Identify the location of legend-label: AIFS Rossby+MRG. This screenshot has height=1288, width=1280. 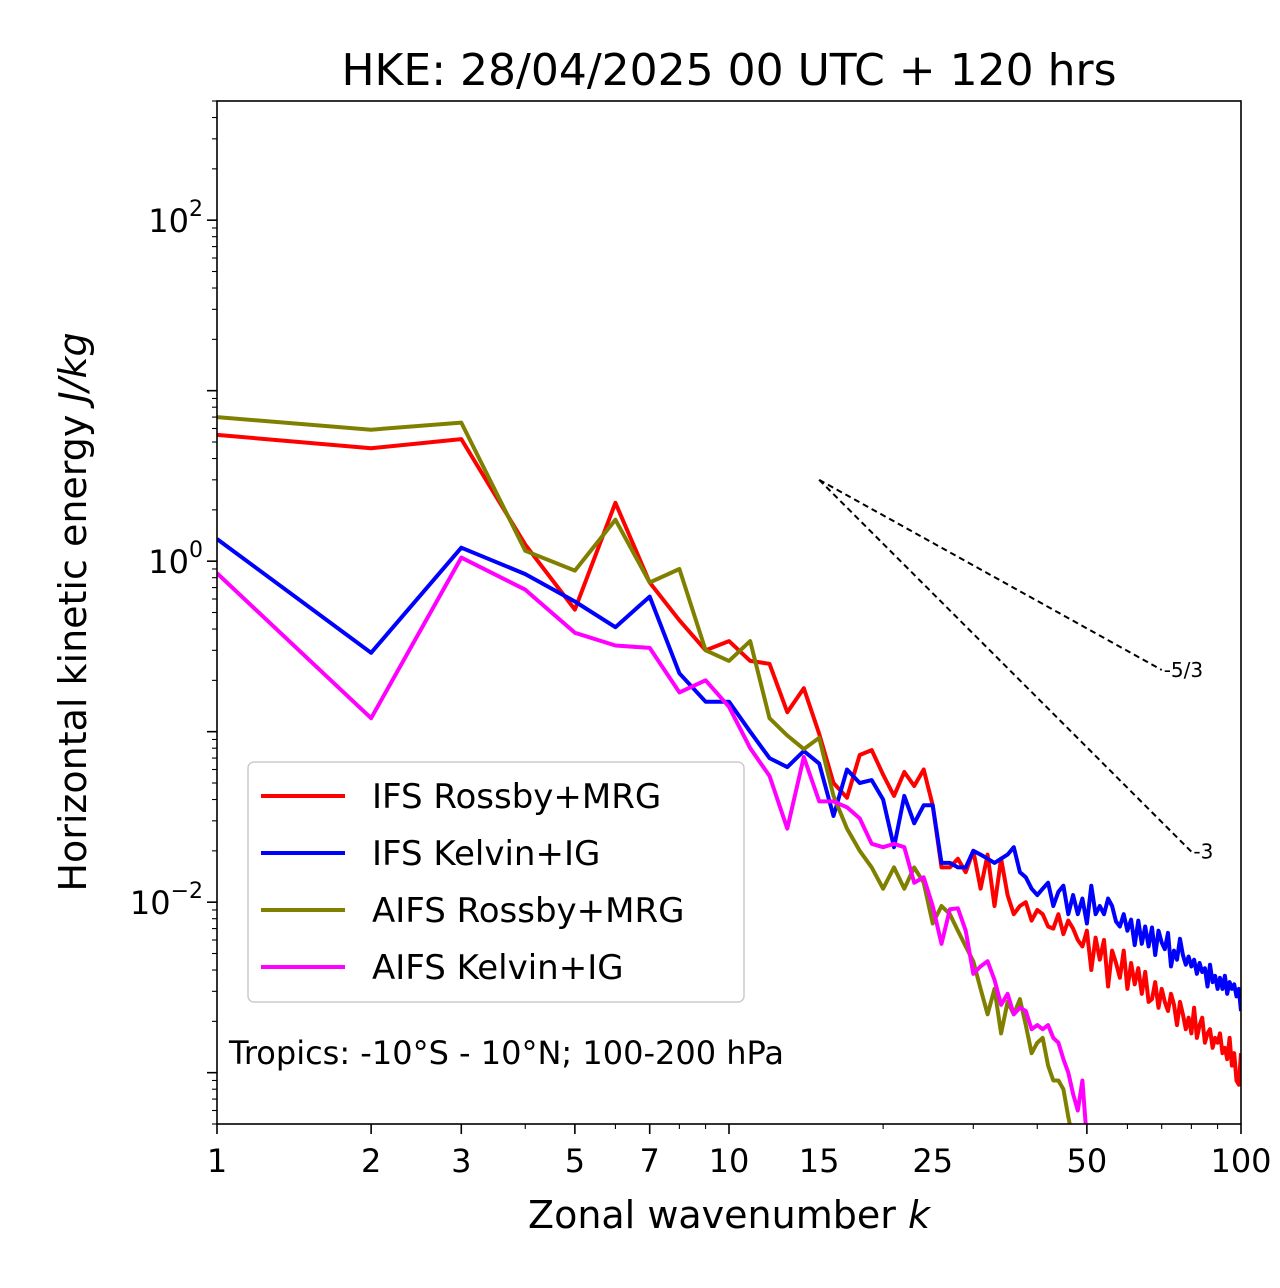
(528, 911).